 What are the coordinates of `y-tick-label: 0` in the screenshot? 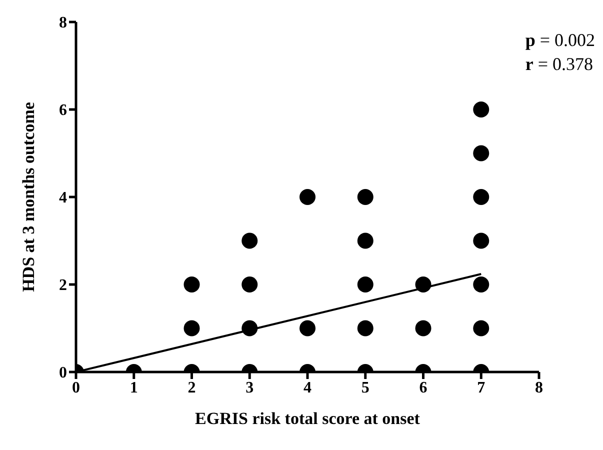 It's located at (63, 373).